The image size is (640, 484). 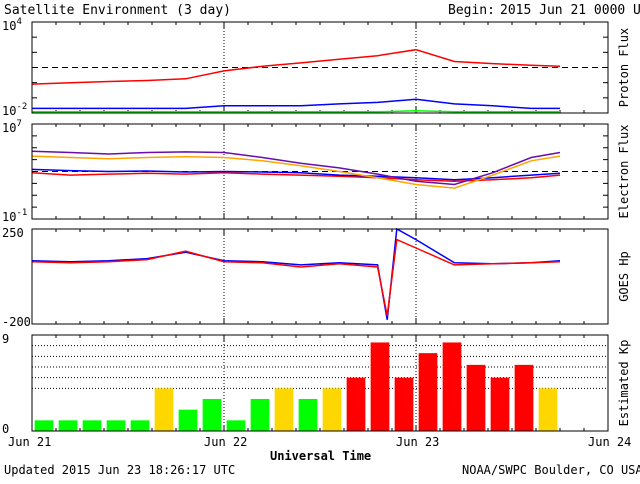 What do you see at coordinates (5, 429) in the screenshot?
I see `kp-ytick-label: 0` at bounding box center [5, 429].